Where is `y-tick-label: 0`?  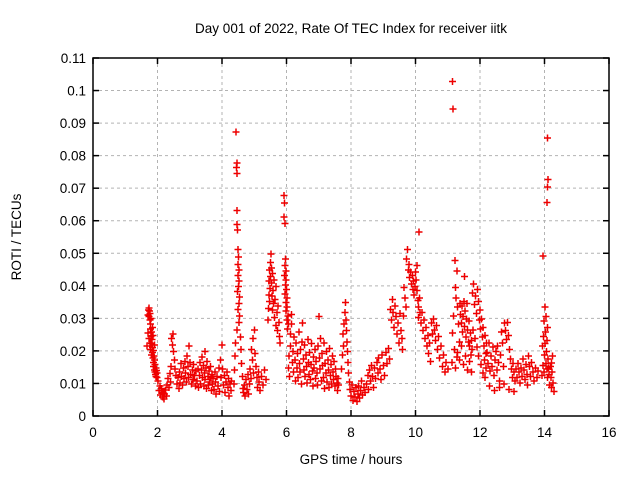
y-tick-label: 0 is located at coordinates (82, 416).